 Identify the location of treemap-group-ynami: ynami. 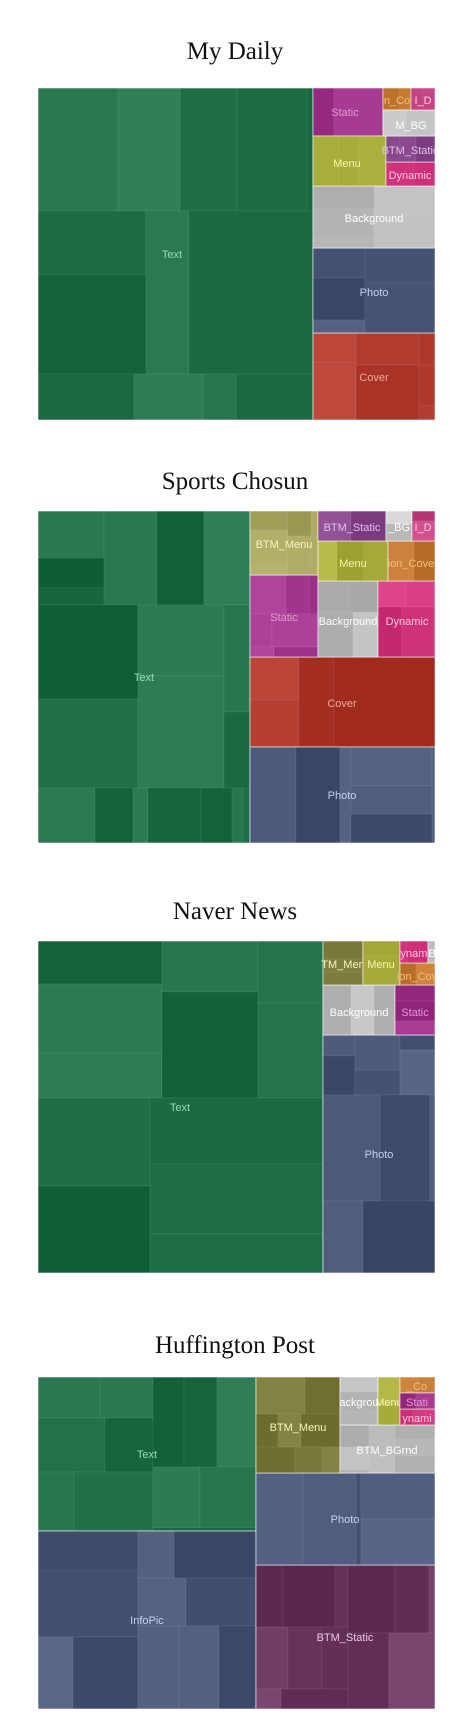
(417, 1417).